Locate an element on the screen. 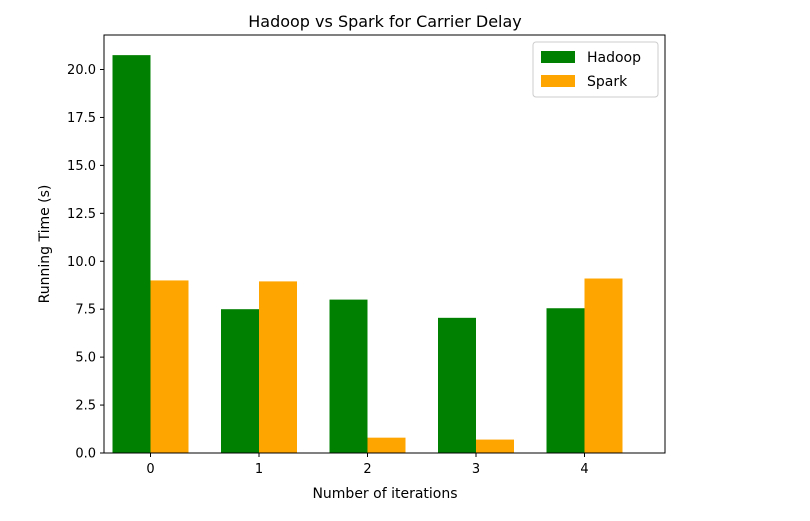 The image size is (810, 521). y-tick-label: 17.5 is located at coordinates (81, 118).